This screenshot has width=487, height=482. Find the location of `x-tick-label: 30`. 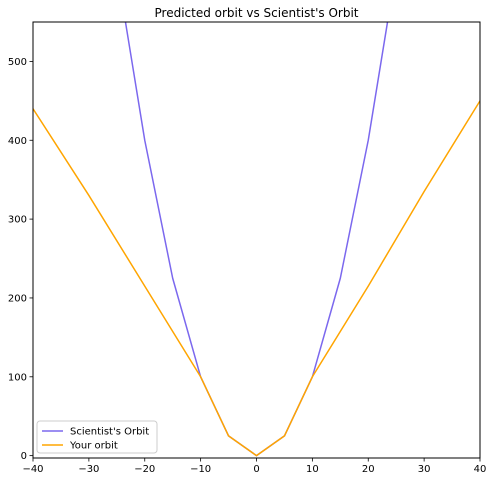

x-tick-label: 30 is located at coordinates (424, 469).